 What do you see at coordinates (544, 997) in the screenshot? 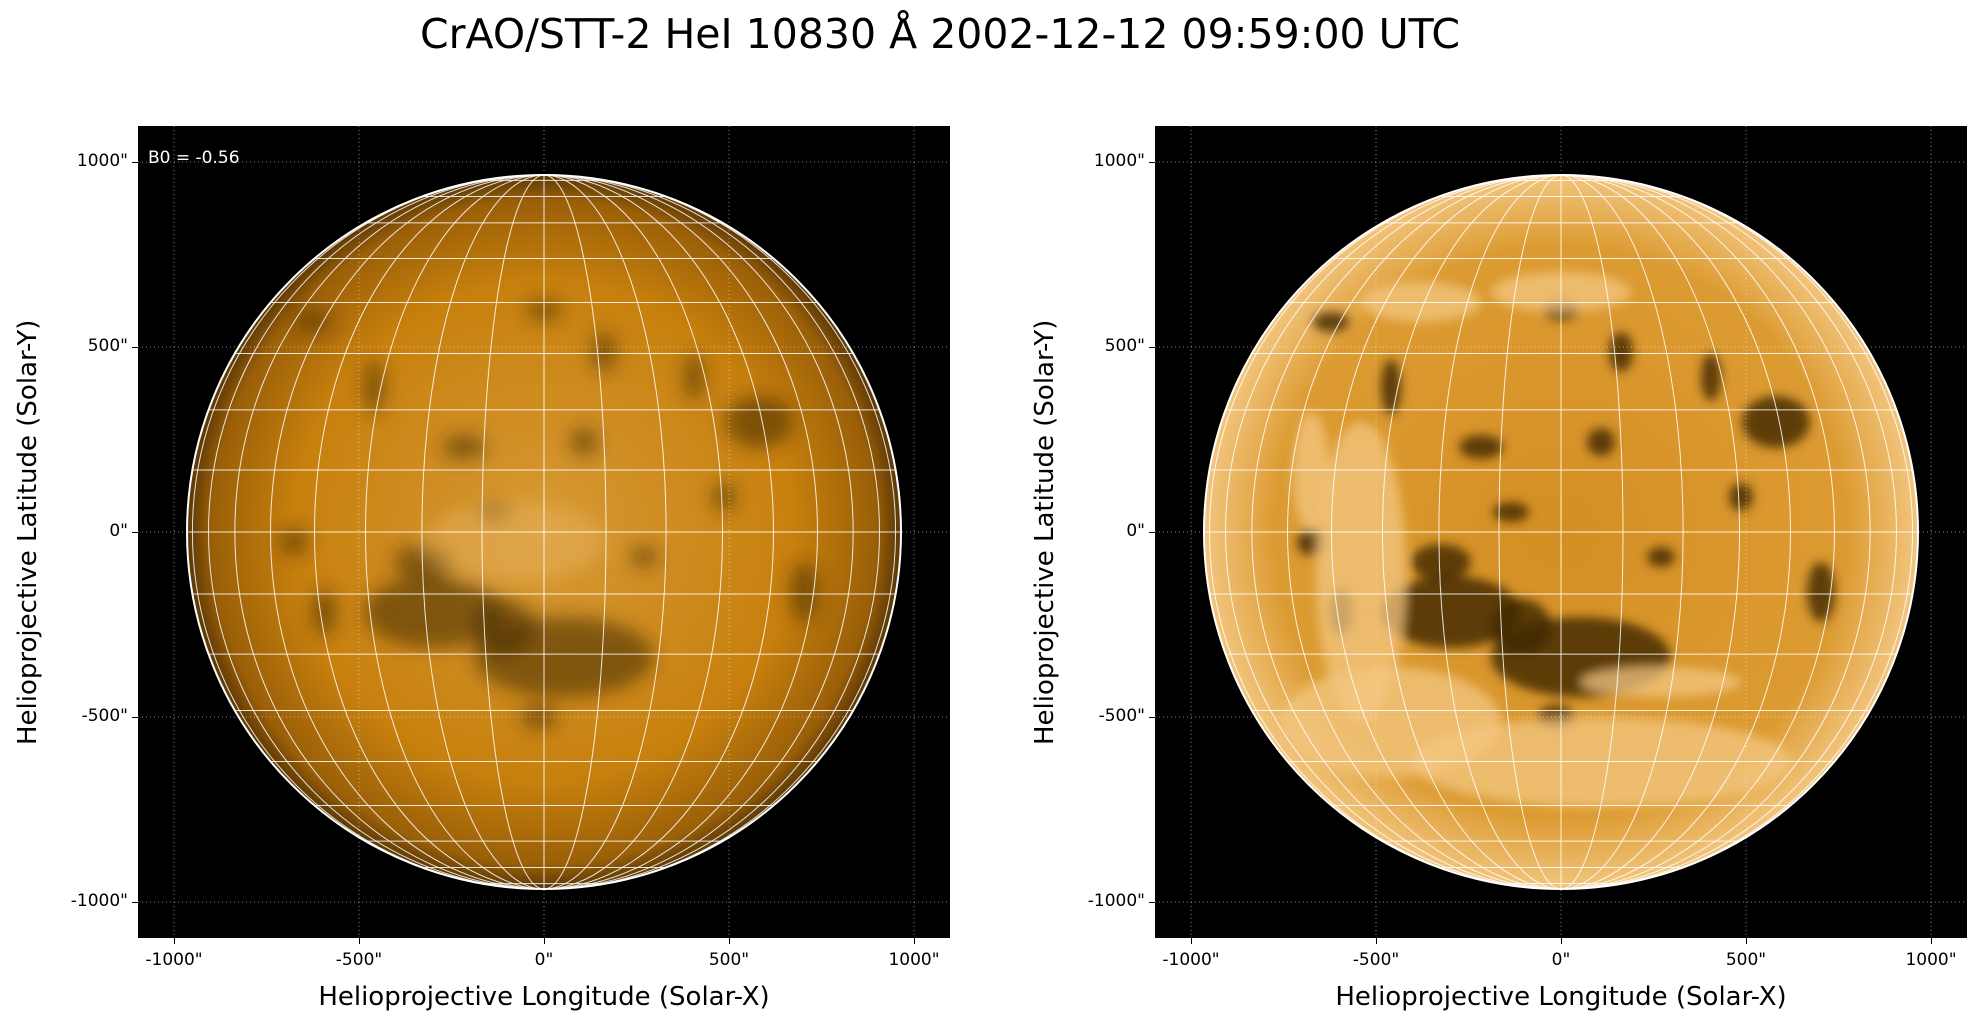
I see `x-axis-label-left: Helioprojective Longitude (Solar-X)` at bounding box center [544, 997].